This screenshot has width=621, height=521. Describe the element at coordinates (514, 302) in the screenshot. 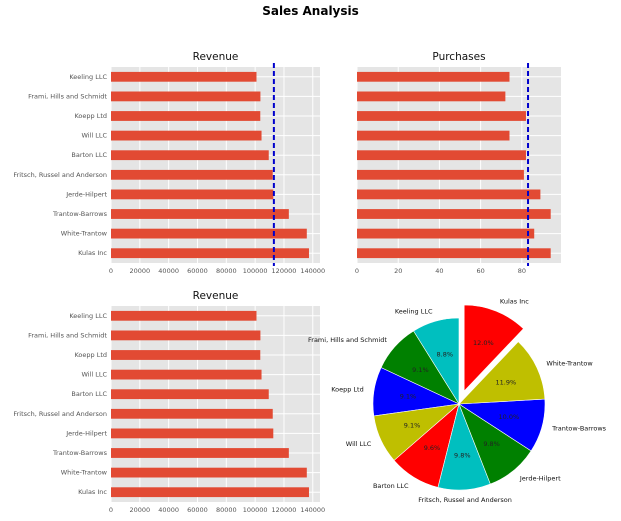

I see `pie-category-label: Kulas Inc` at that location.